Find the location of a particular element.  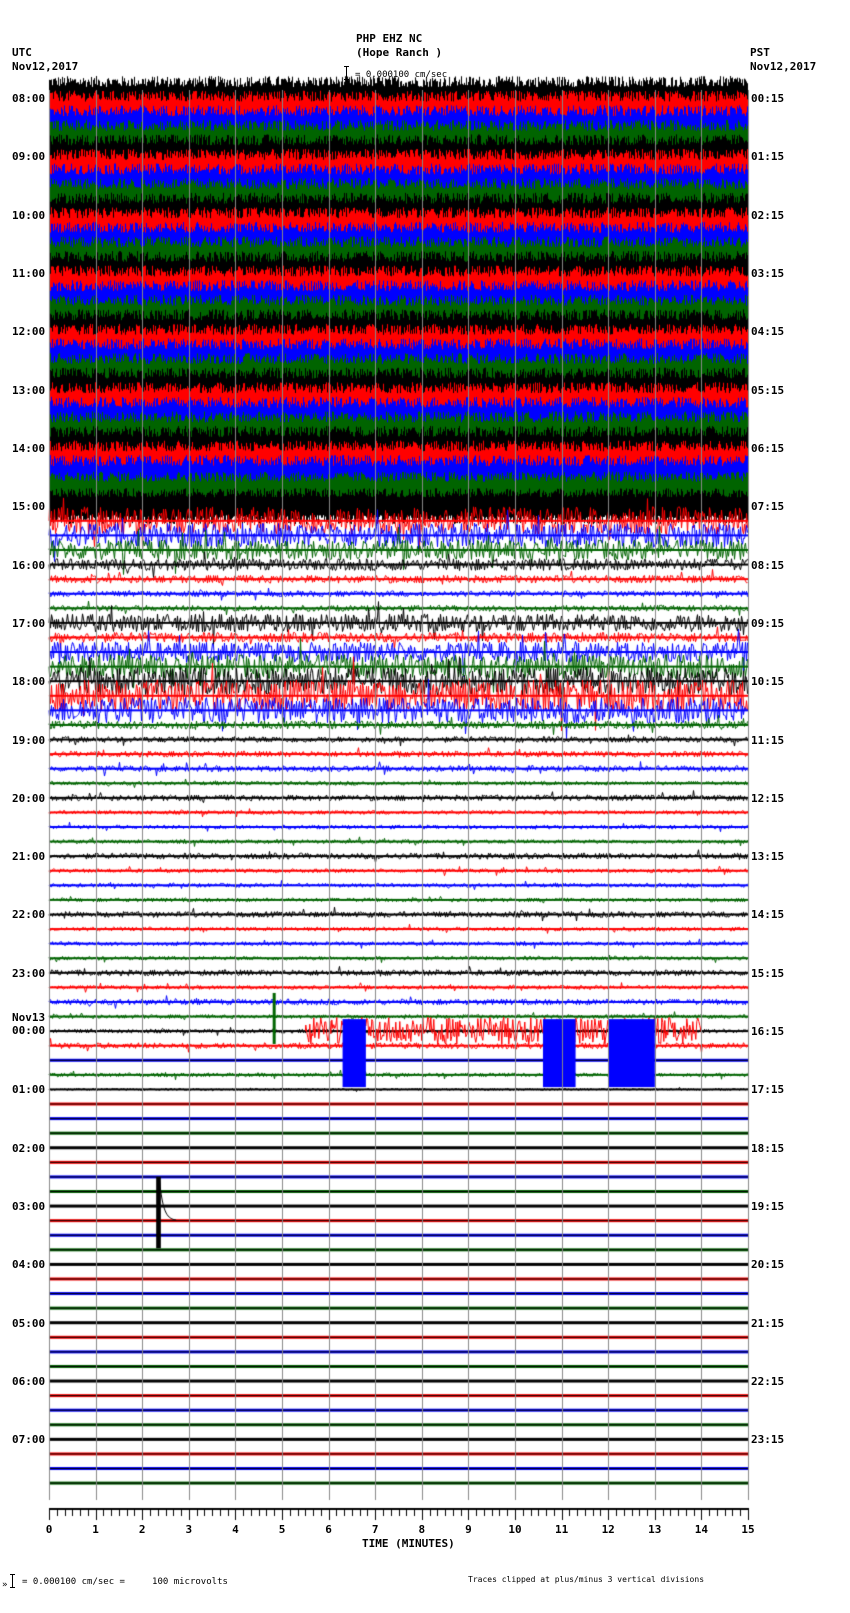

pst-label: 00:15 is located at coordinates (768, 98).